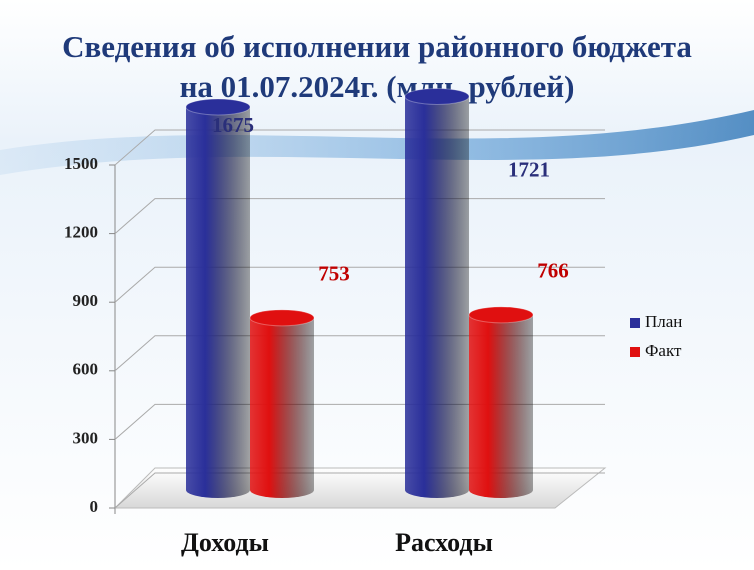 Image resolution: width=754 pixels, height=570 pixels. What do you see at coordinates (377, 46) in the screenshot?
I see `chart-title: Сведения об исполнении районного бюджета` at bounding box center [377, 46].